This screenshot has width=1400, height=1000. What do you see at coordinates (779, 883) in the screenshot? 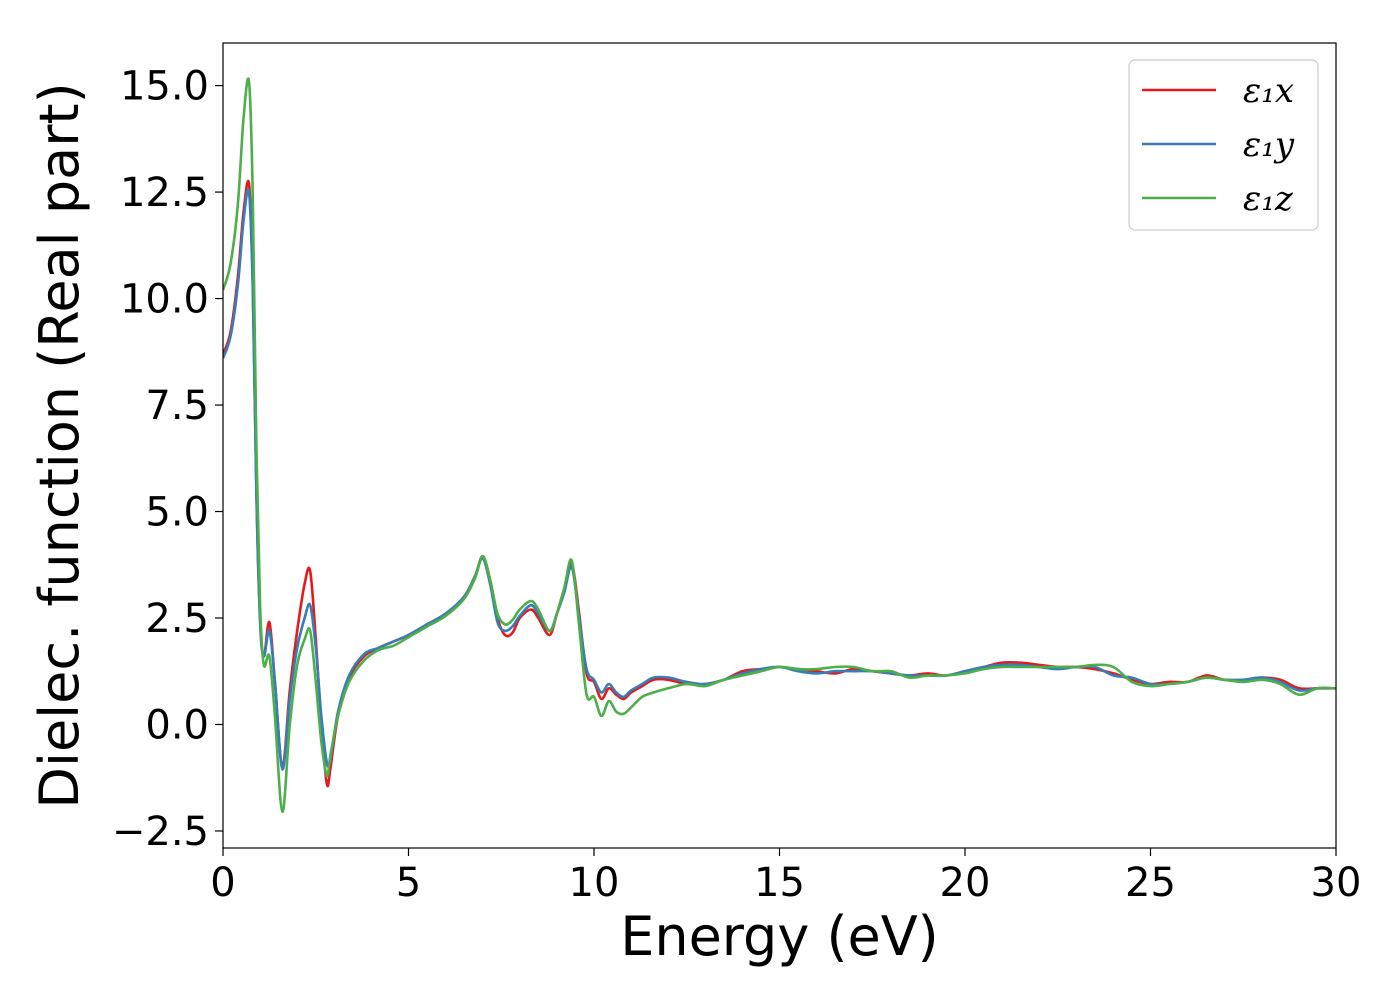
I see `x-tick-label: 15` at bounding box center [779, 883].